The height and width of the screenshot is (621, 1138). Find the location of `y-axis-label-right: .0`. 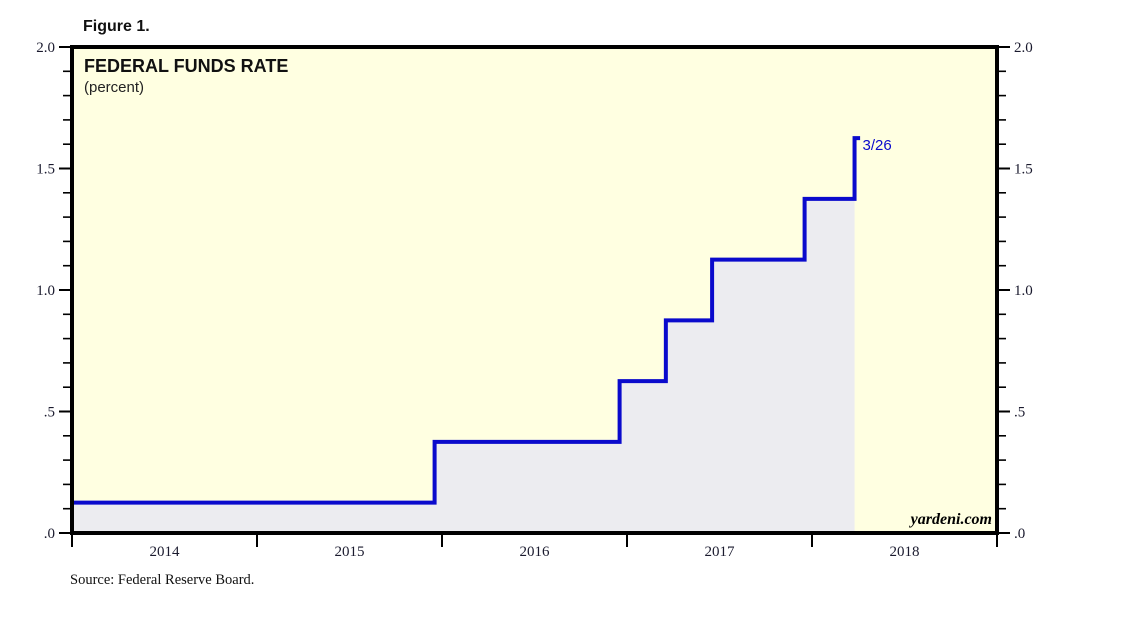

y-axis-label-right: .0 is located at coordinates (1019, 534).